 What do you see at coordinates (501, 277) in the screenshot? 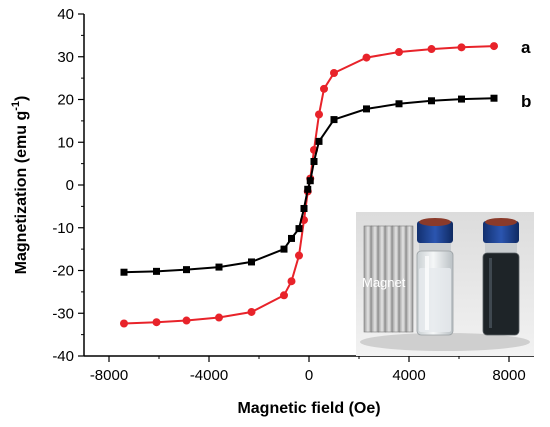
I see `vial-dispersed` at bounding box center [501, 277].